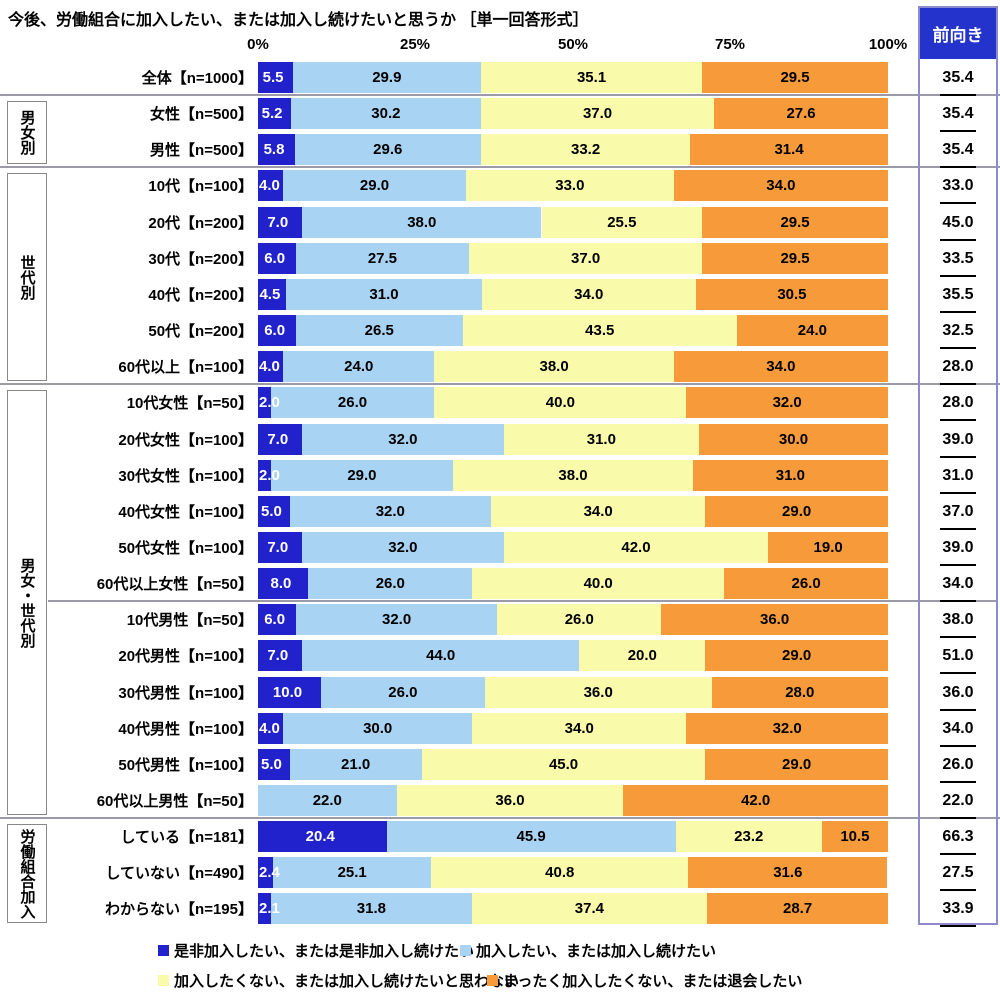 The image size is (1000, 1000). I want to click on segment-value: 5.2, so click(272, 114).